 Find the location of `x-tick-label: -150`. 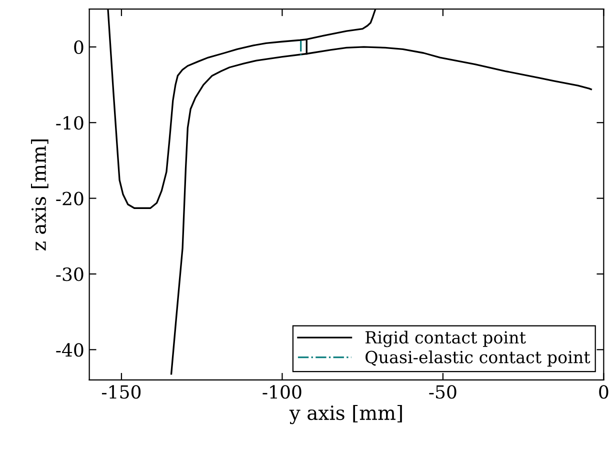

x-tick-label: -150 is located at coordinates (121, 392).